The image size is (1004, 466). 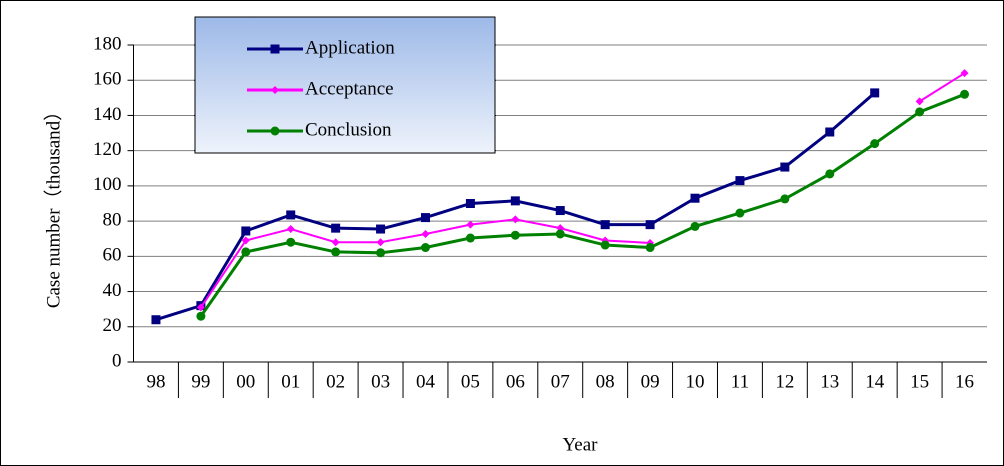 I want to click on x-tick-label: 16, so click(x=964, y=381).